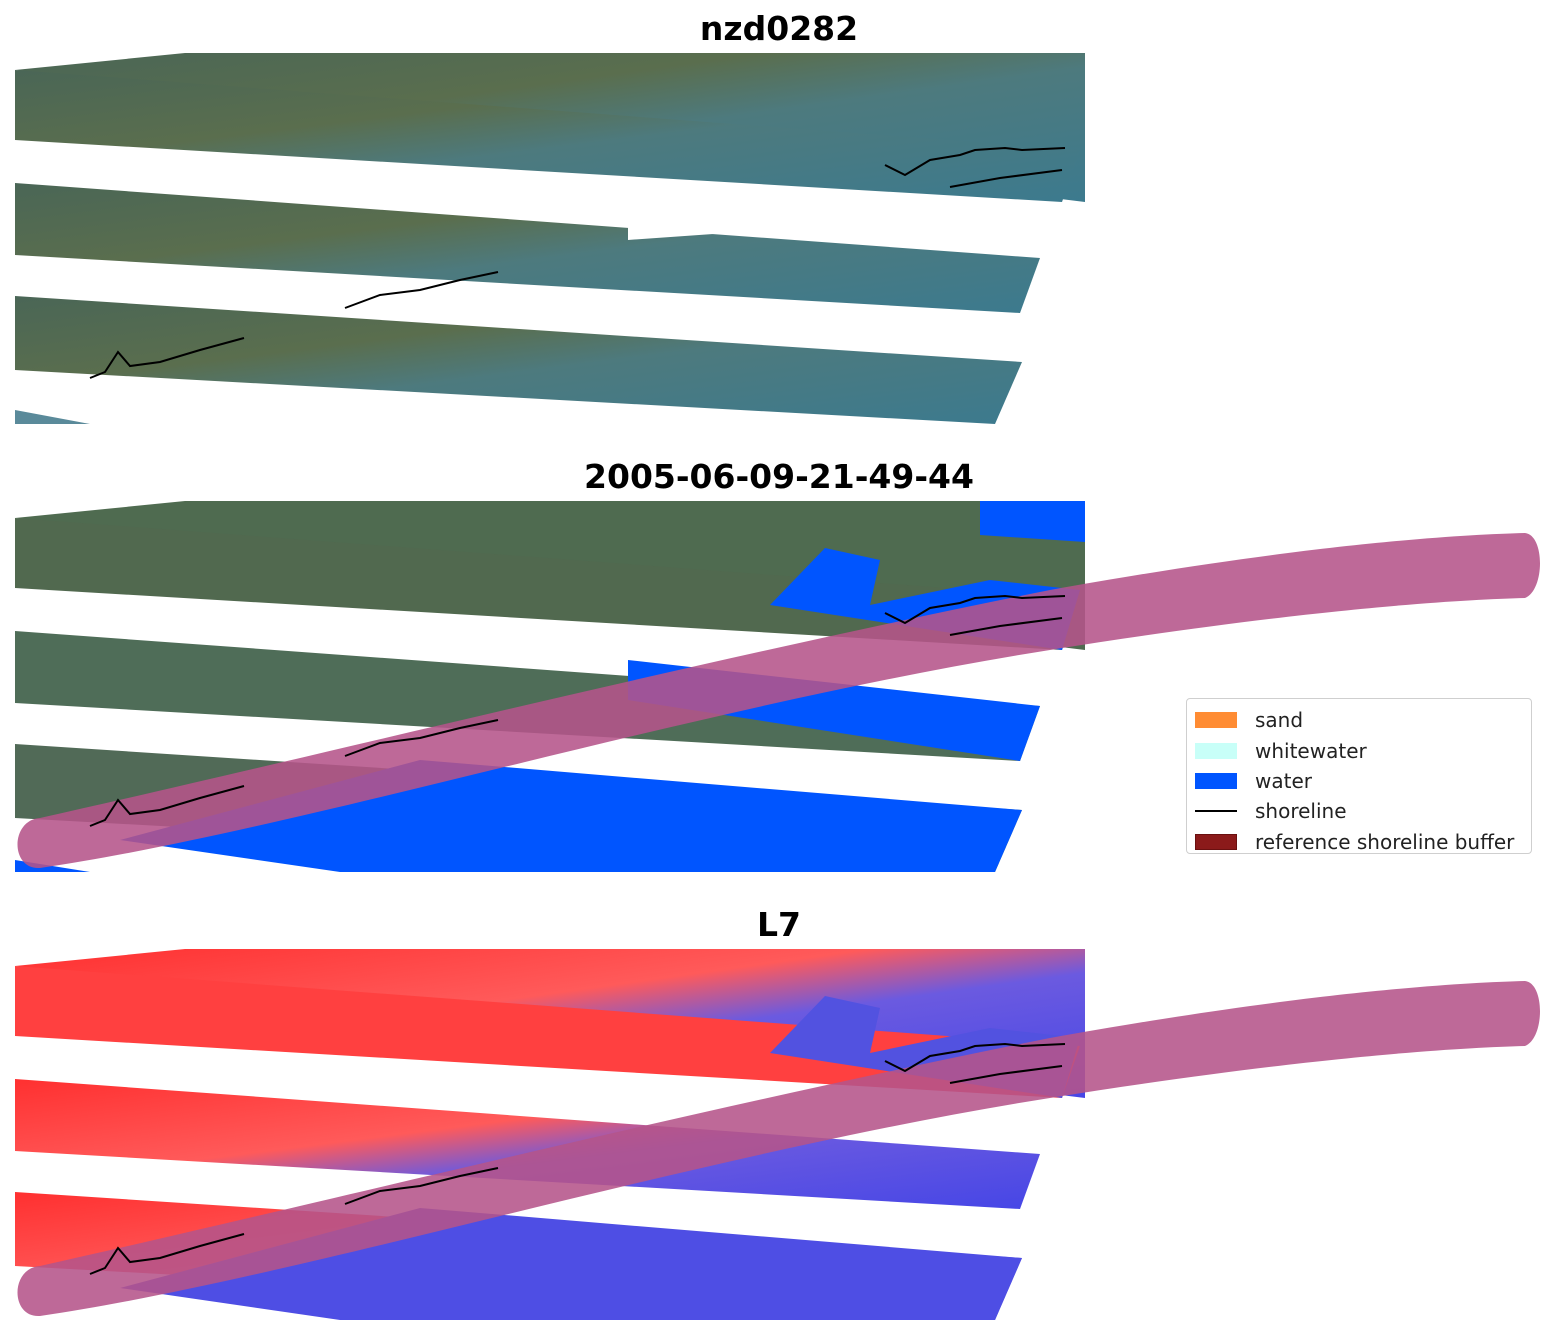 The image size is (1558, 1337). What do you see at coordinates (1359, 720) in the screenshot?
I see `legend-item-sand: sand` at bounding box center [1359, 720].